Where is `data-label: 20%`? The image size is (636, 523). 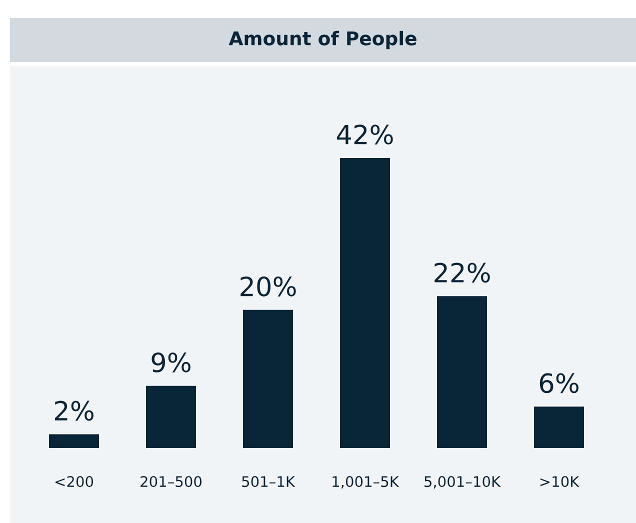 data-label: 20% is located at coordinates (268, 286).